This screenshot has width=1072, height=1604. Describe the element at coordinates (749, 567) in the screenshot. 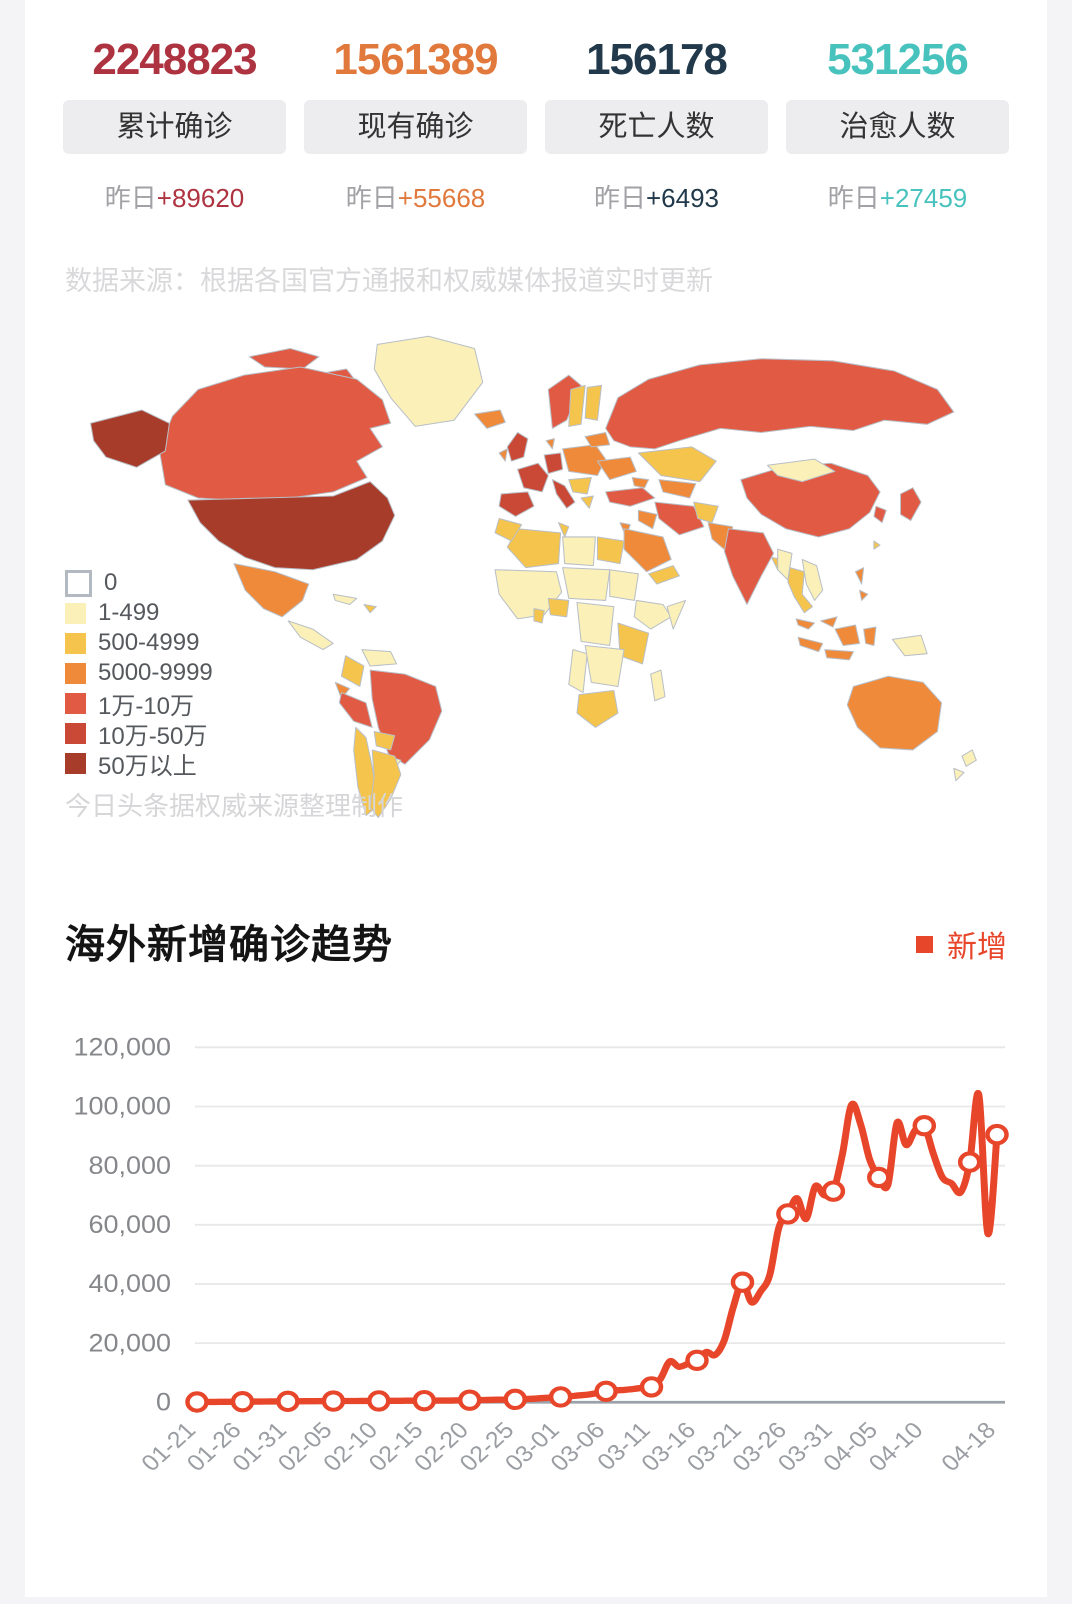

I see `region-india` at that location.